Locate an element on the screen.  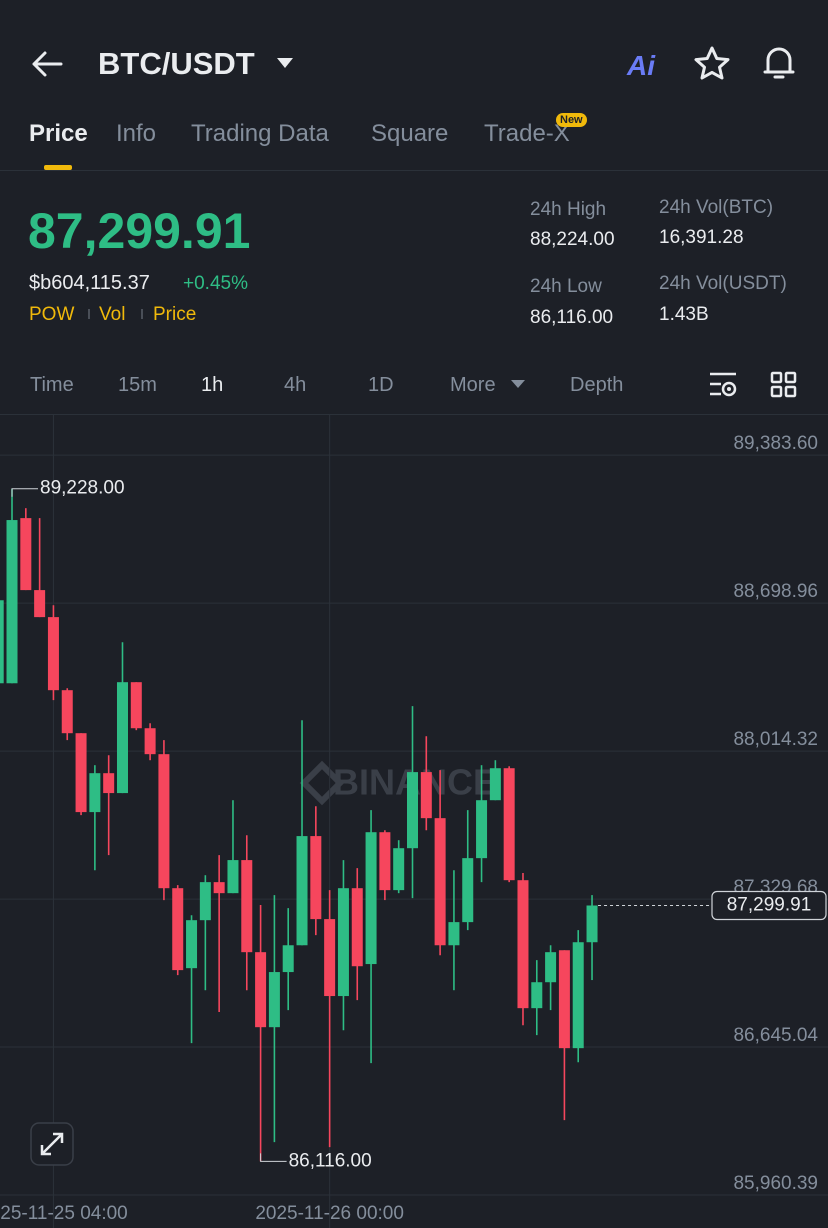
tab: Info is located at coordinates (136, 133).